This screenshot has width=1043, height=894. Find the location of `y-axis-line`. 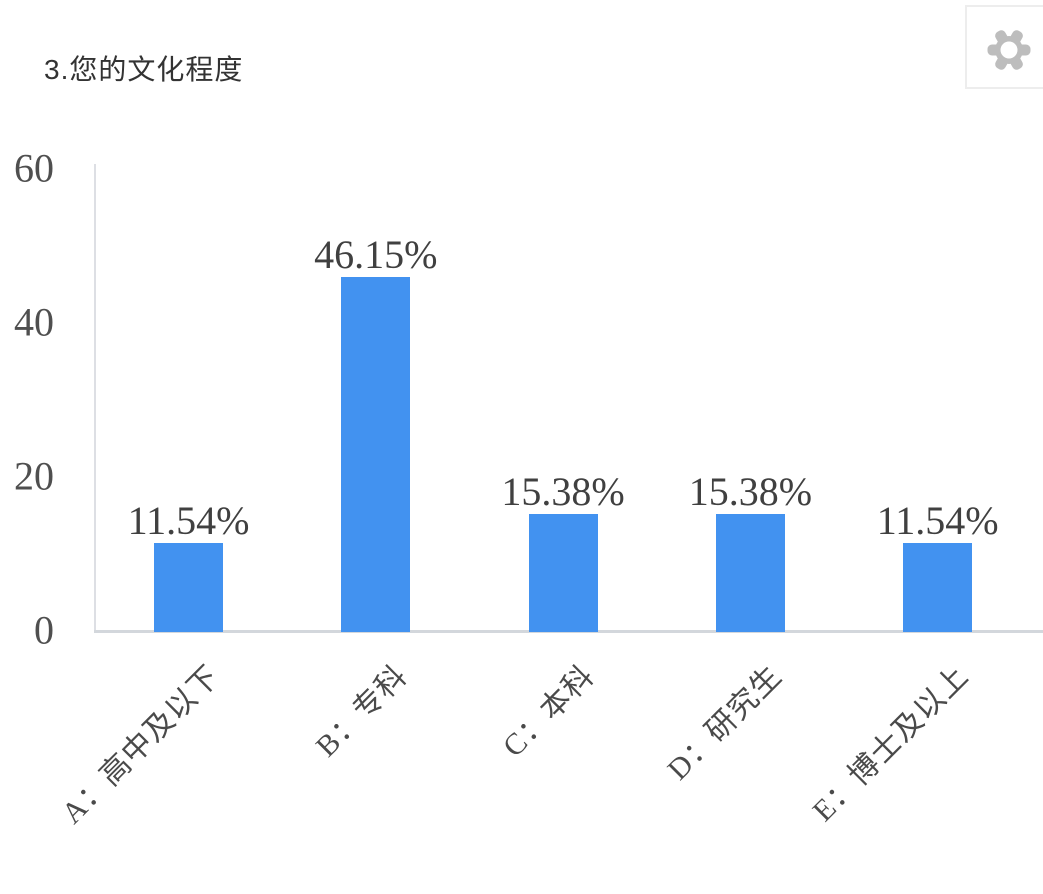

y-axis-line is located at coordinates (95, 398).